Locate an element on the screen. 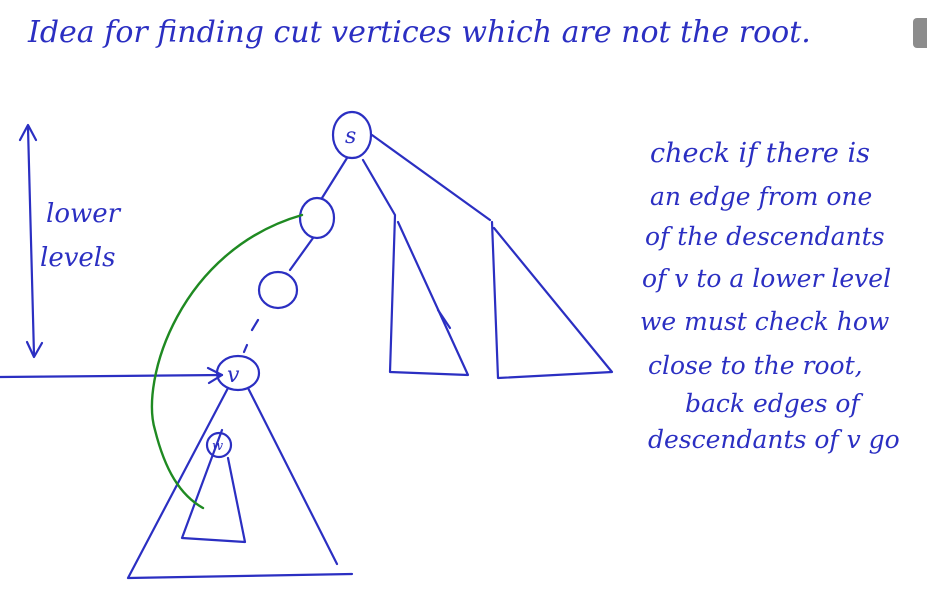  note-line-6: close to the root, is located at coordinates (755, 365).